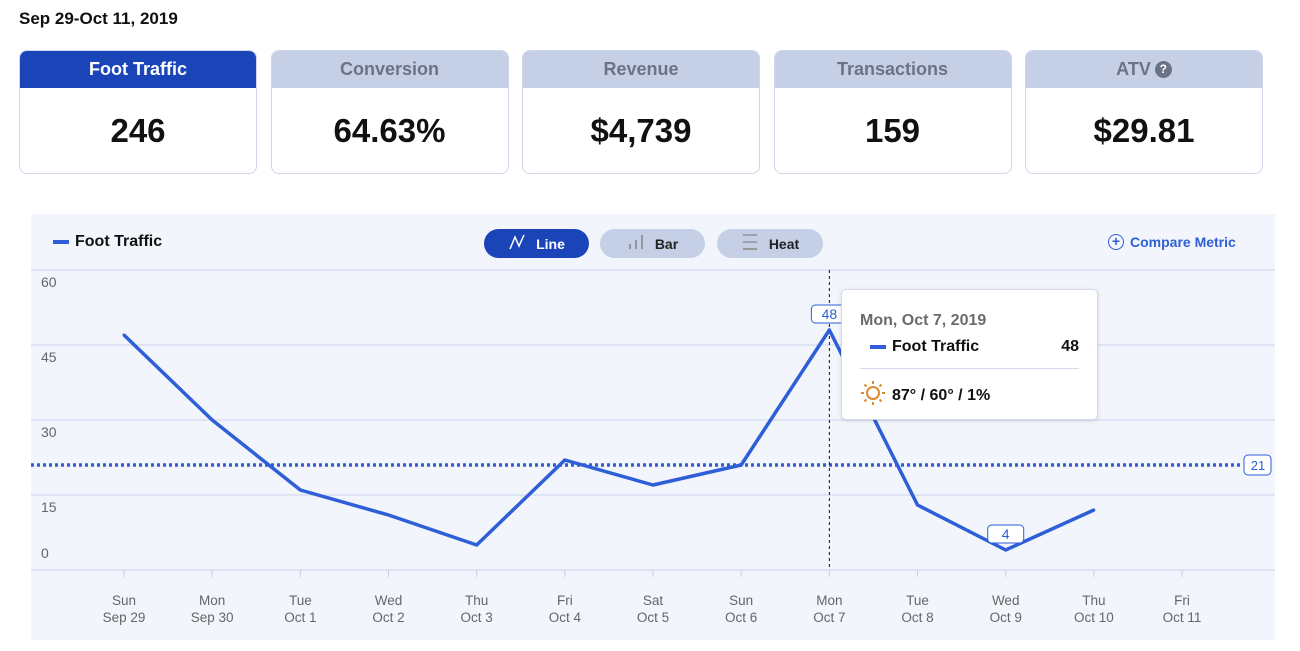 The height and width of the screenshot is (651, 1300). I want to click on metric-label-text: ATV, so click(1133, 69).